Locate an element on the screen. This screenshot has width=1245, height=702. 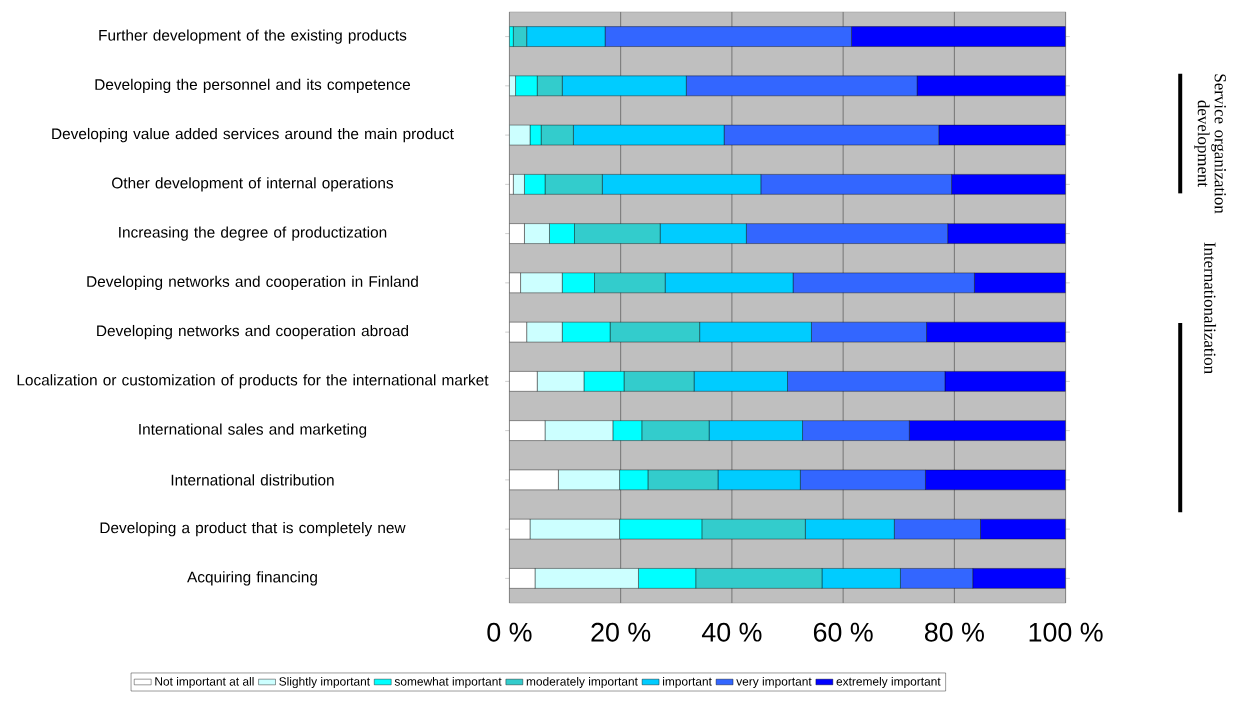
y-tick-label: Developing networks and cooperation in Finland is located at coordinates (252, 283).